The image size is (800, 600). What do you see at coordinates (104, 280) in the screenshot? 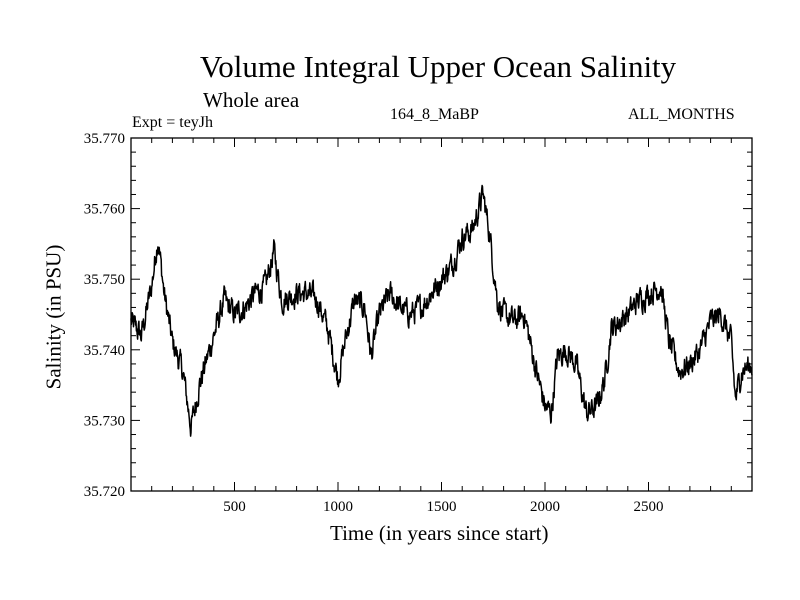
I see `y-tick-label: 35.750` at bounding box center [104, 280].